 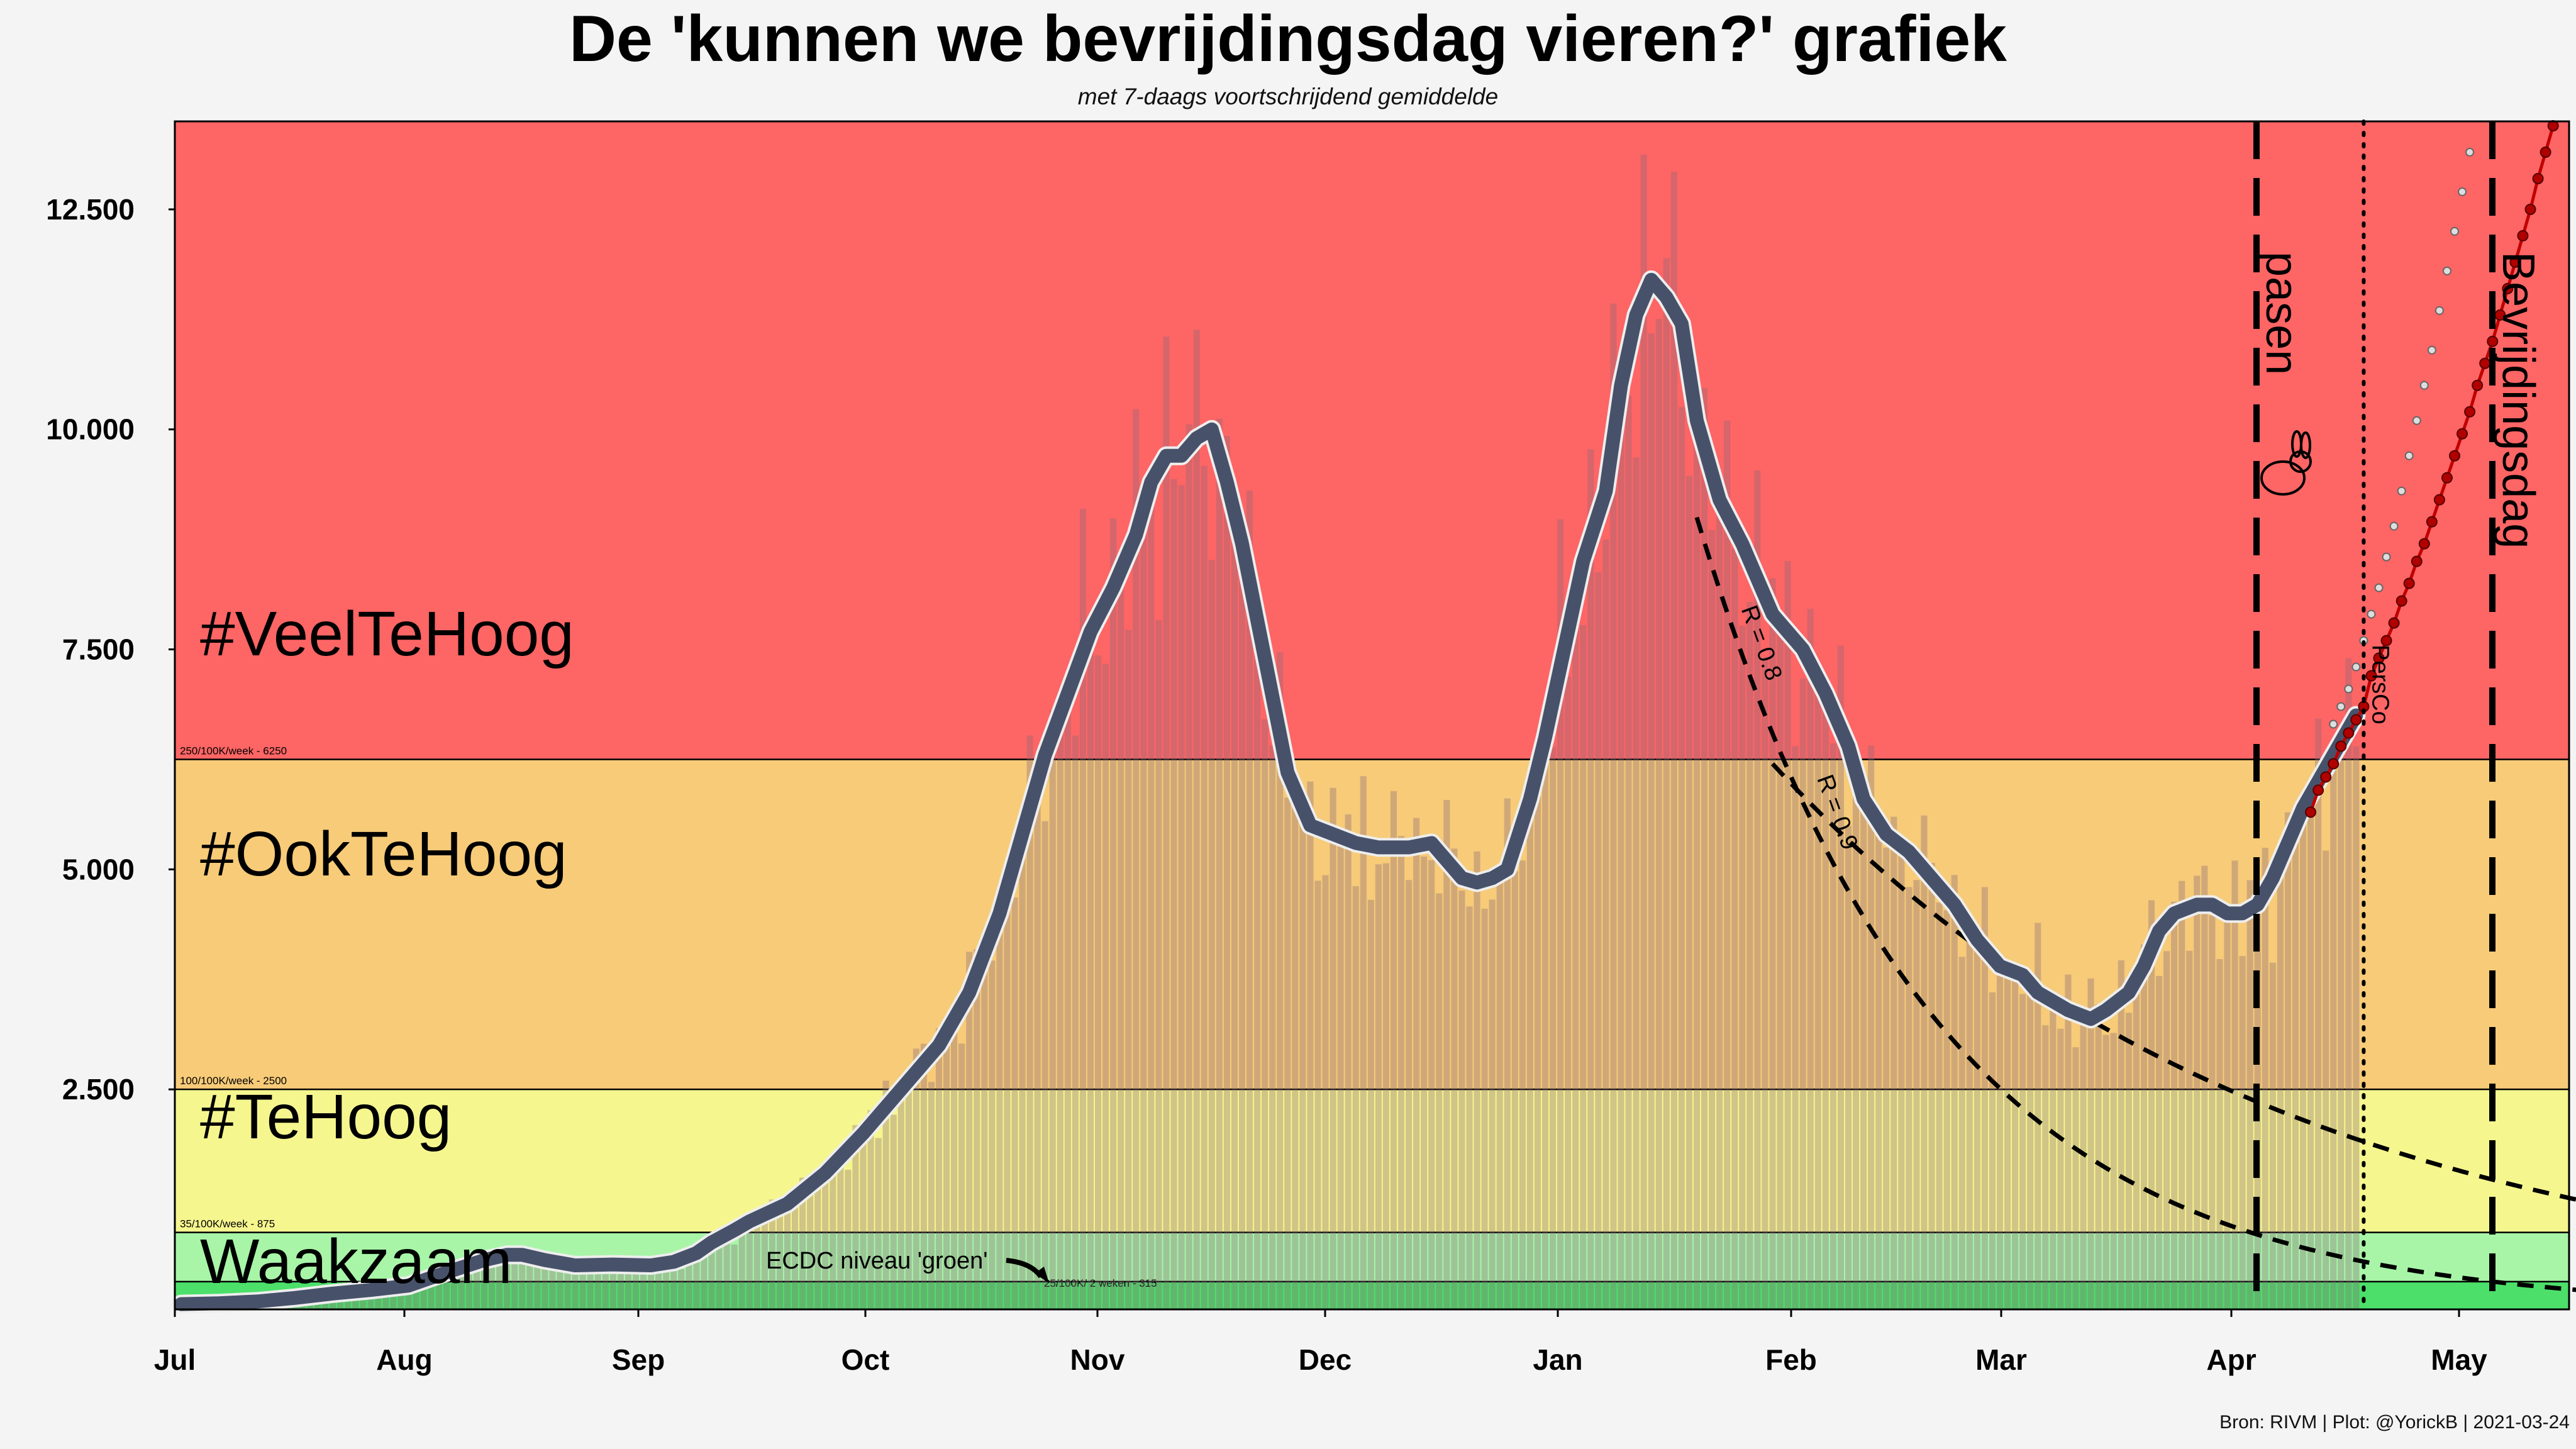 I want to click on x-tick-label-4: Nov, so click(x=1097, y=1359).